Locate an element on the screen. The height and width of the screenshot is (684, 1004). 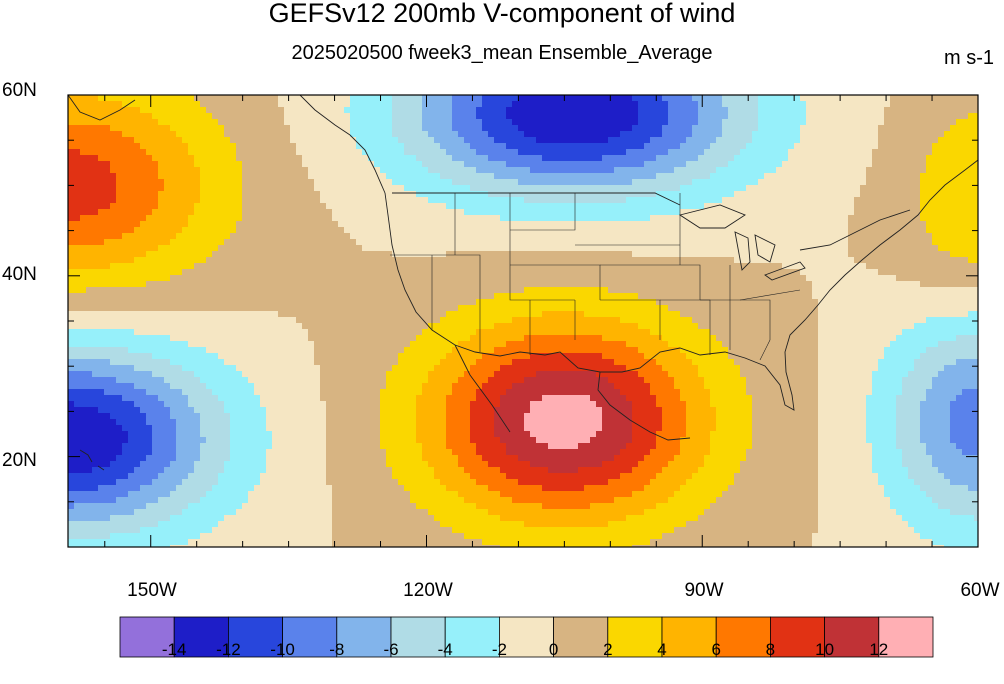
colorbar is located at coordinates (526, 637).